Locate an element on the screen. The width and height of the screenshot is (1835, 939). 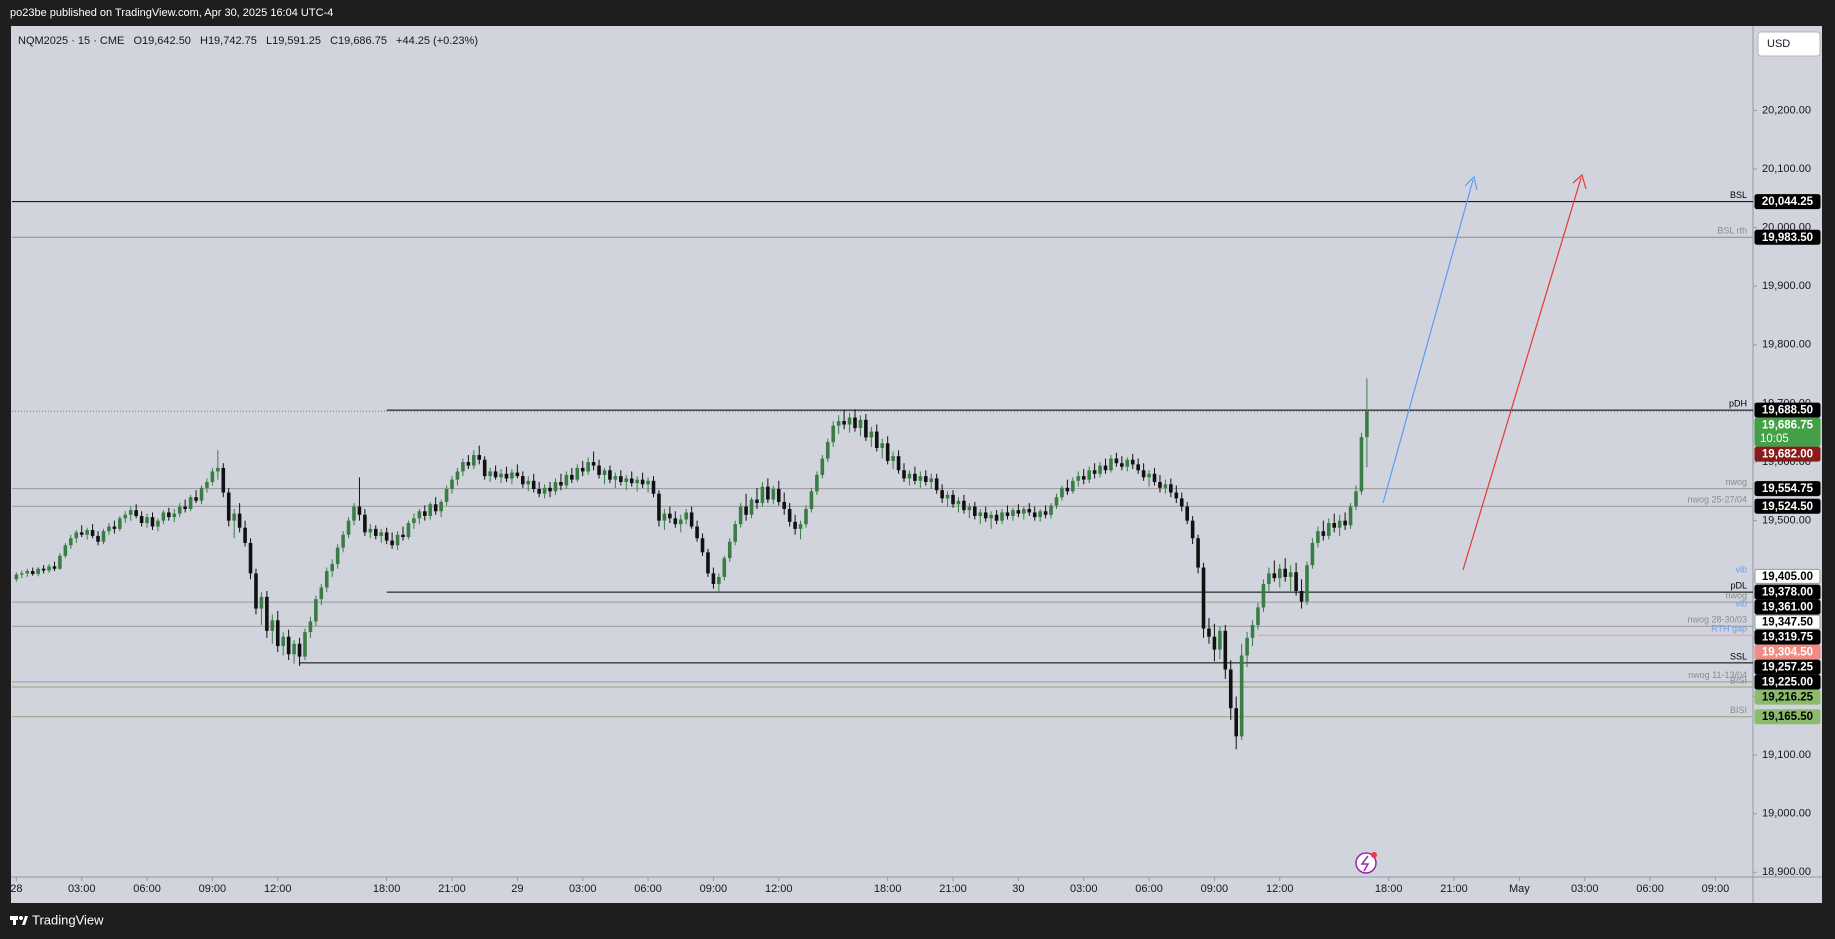
level-label: BISI is located at coordinates (1738, 710).